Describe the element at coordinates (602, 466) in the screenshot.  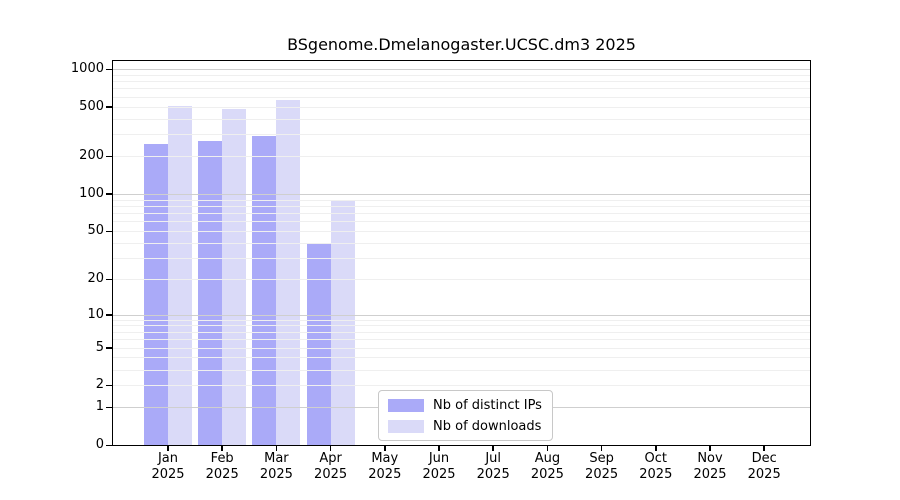
I see `x-tick-label-sep: Sep 2025` at that location.